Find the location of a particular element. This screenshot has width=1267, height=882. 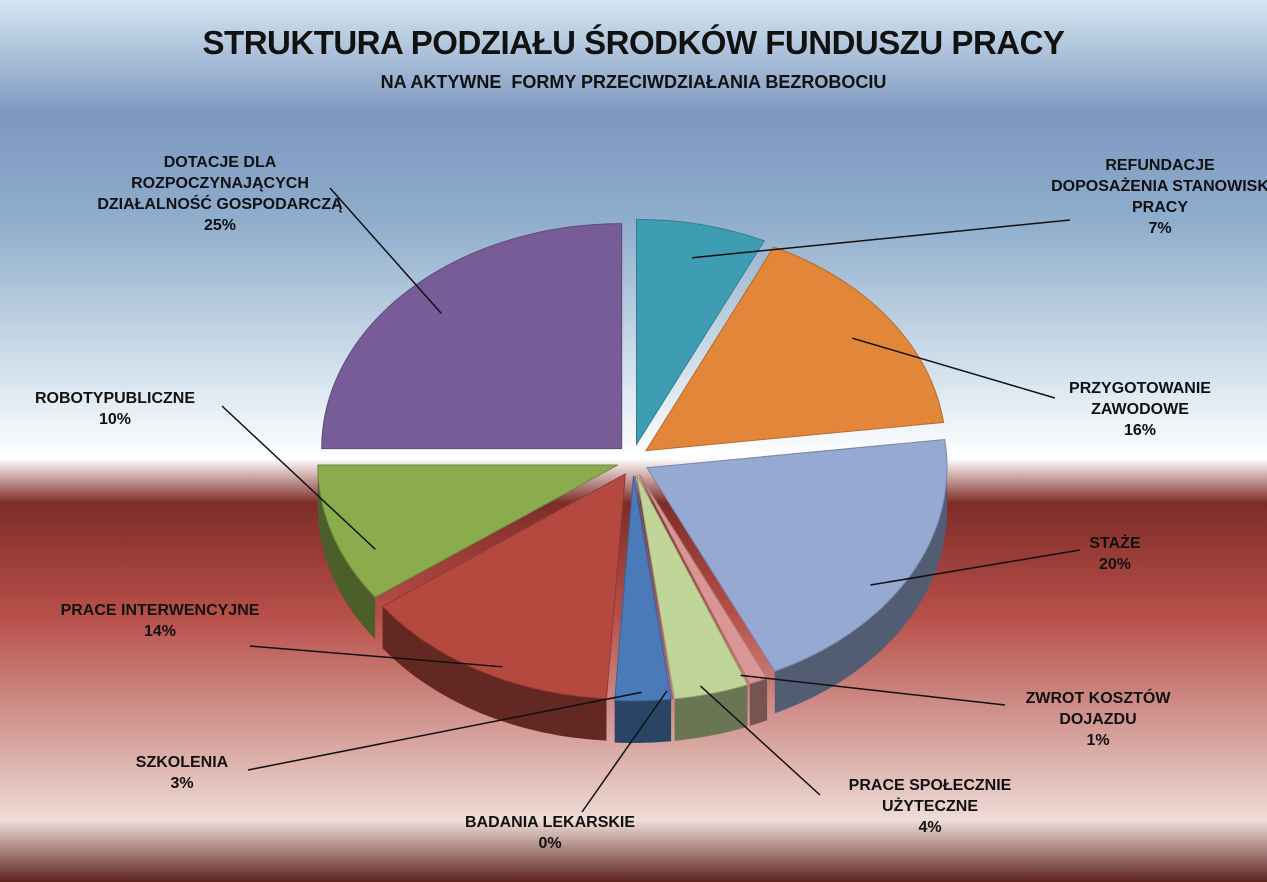

category-label: PRACE INTERWENCYJNE is located at coordinates (160, 610).